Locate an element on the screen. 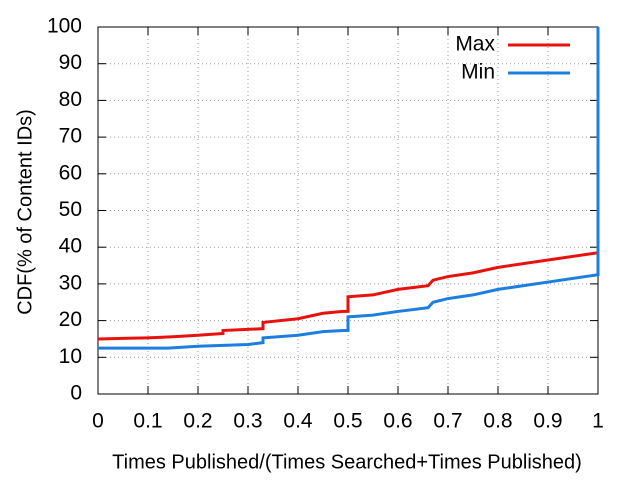  y-axis-label: CDF(% of Content IDs) is located at coordinates (25, 212).